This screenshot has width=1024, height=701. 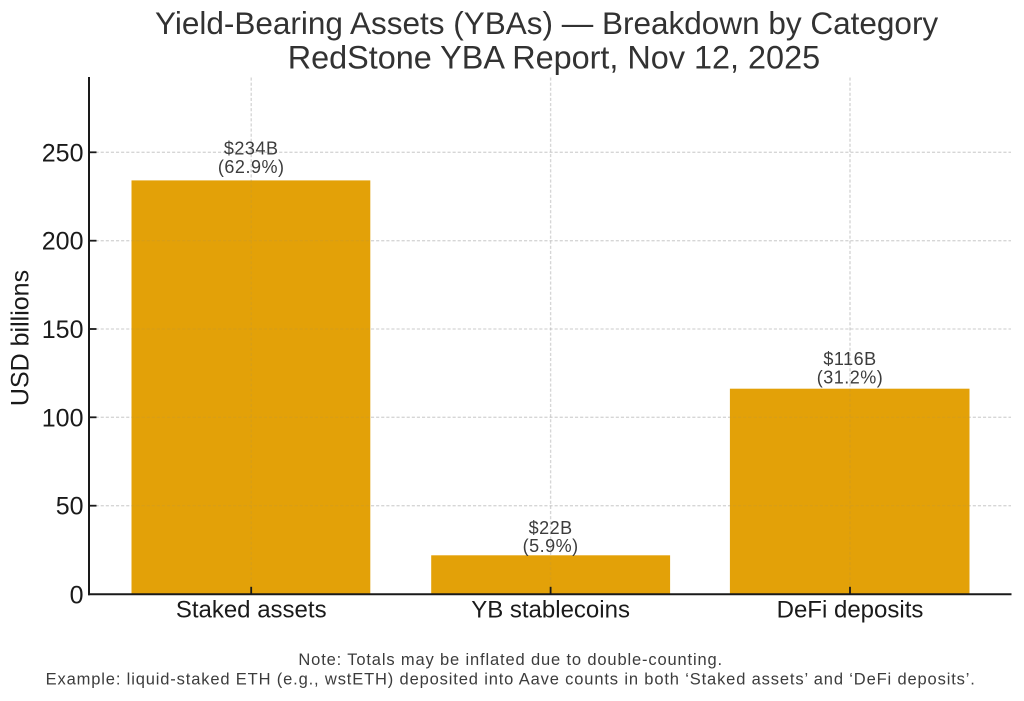 What do you see at coordinates (849, 359) in the screenshot?
I see `svg-text: $116B` at bounding box center [849, 359].